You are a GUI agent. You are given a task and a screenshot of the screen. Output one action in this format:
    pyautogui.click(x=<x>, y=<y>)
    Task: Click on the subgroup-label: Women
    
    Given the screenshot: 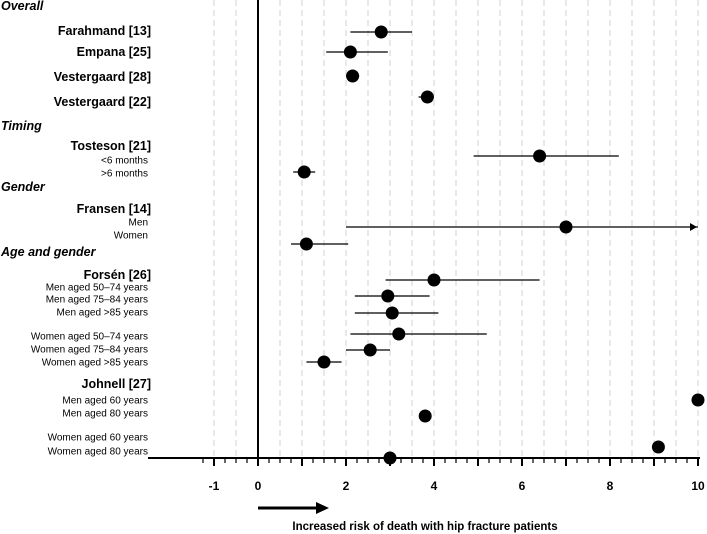 What is the action you would take?
    pyautogui.click(x=131, y=236)
    